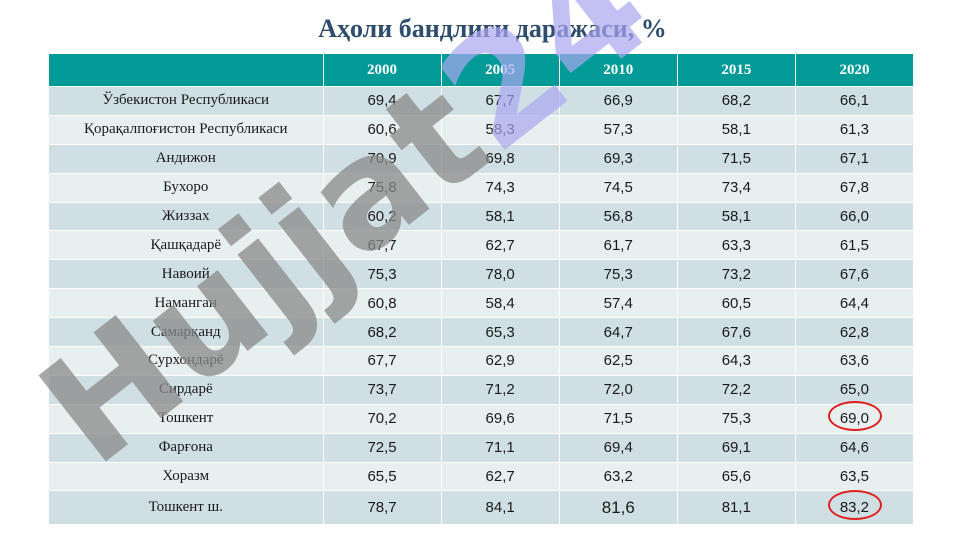 This screenshot has height=540, width=961. What do you see at coordinates (500, 303) in the screenshot?
I see `value-cell: 58,4` at bounding box center [500, 303].